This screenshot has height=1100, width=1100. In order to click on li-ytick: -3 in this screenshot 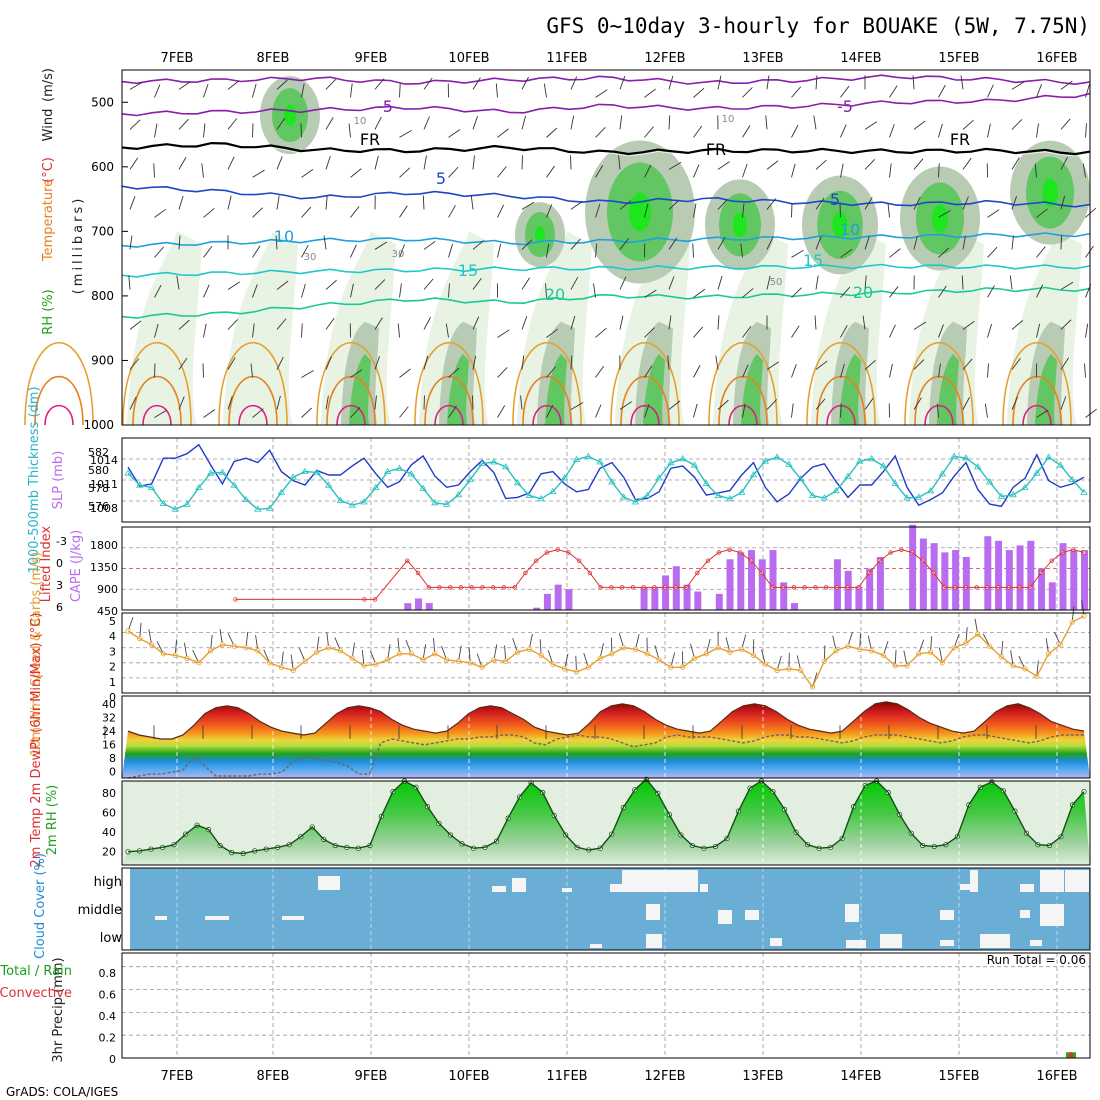, I will do `click(61, 541)`.